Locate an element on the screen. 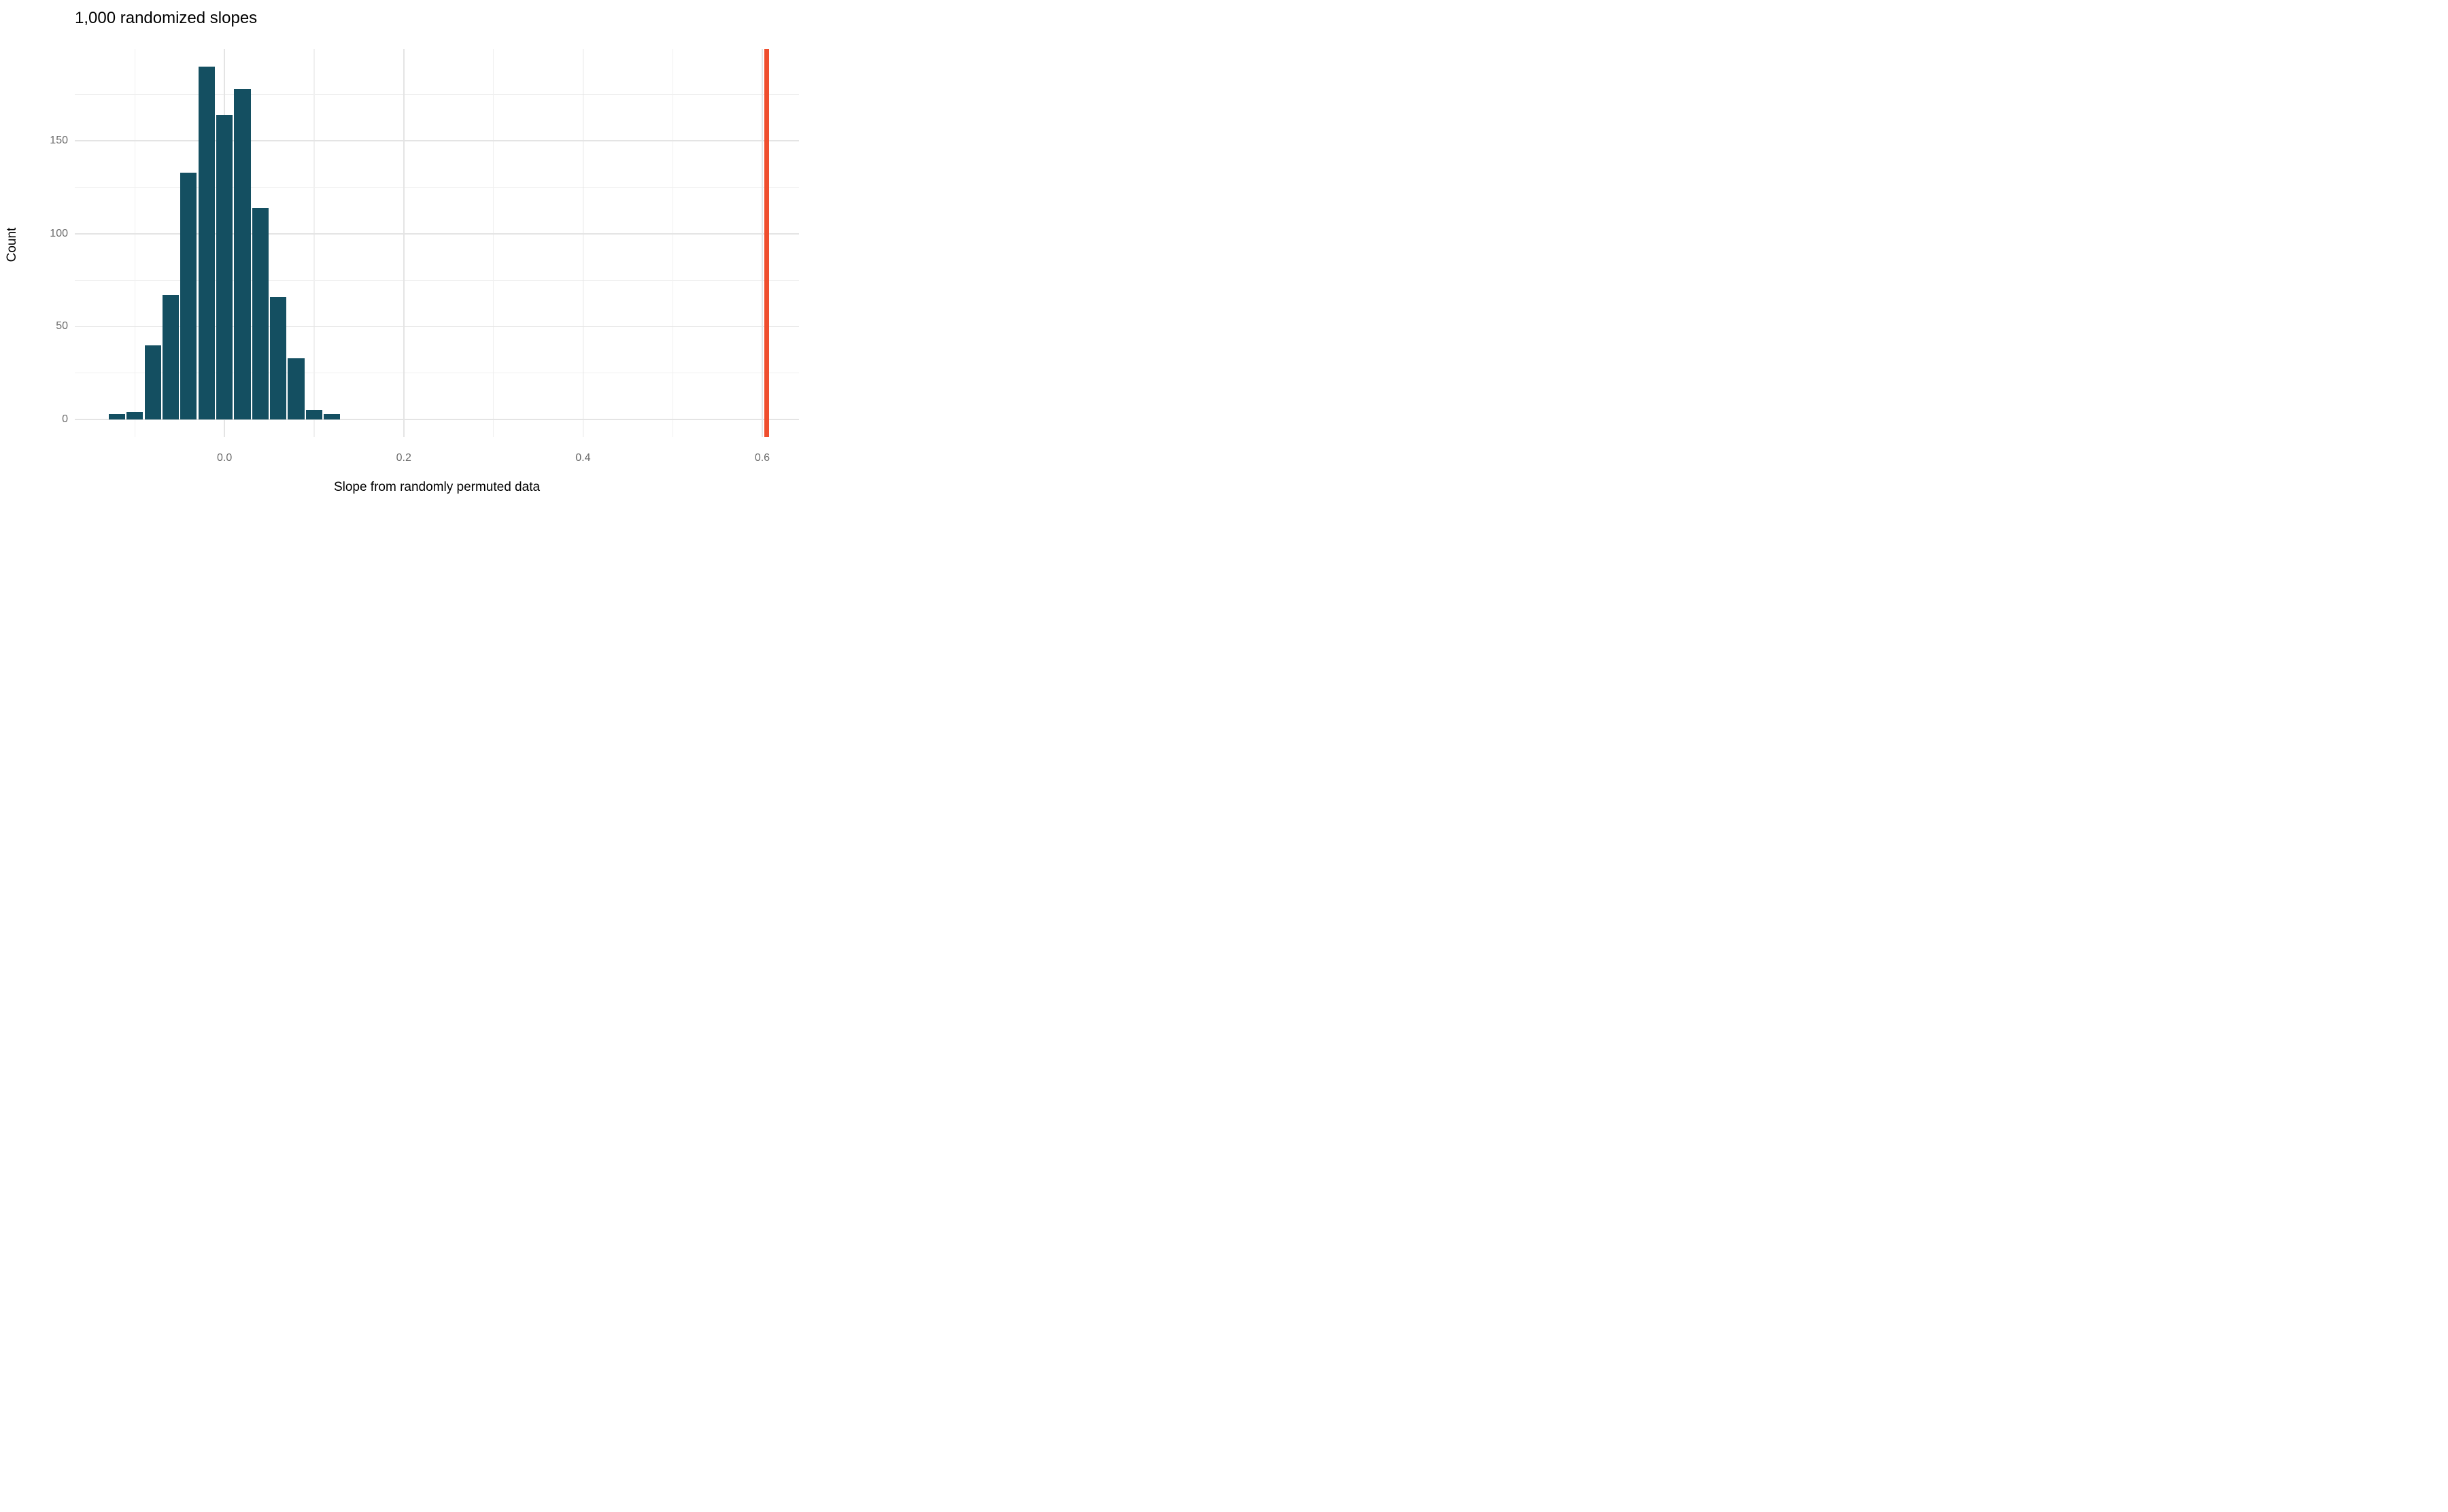 The width and height of the screenshot is (2448, 1512). y-tick-label: 0 is located at coordinates (65, 420).